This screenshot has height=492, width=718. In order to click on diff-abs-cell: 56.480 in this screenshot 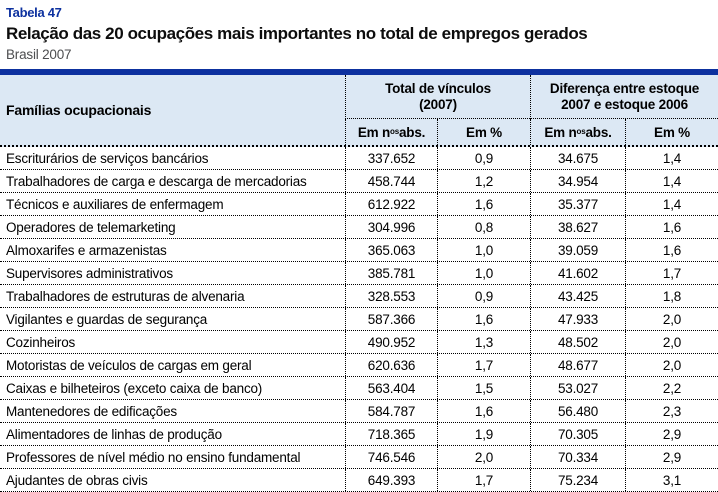, I will do `click(577, 411)`.